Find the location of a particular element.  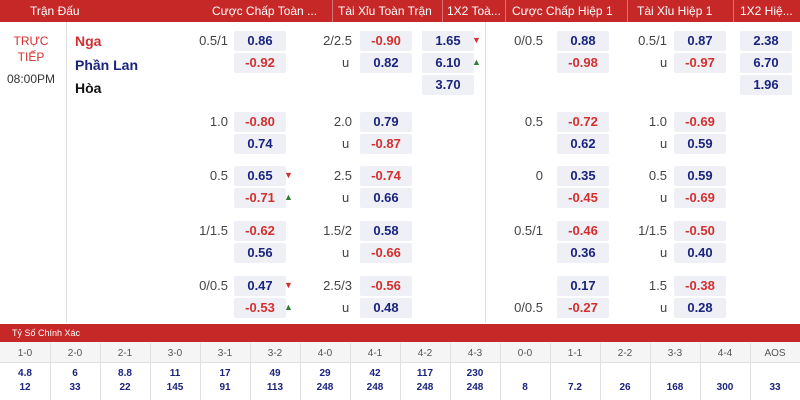

score-label: 2-2 is located at coordinates (625, 353).